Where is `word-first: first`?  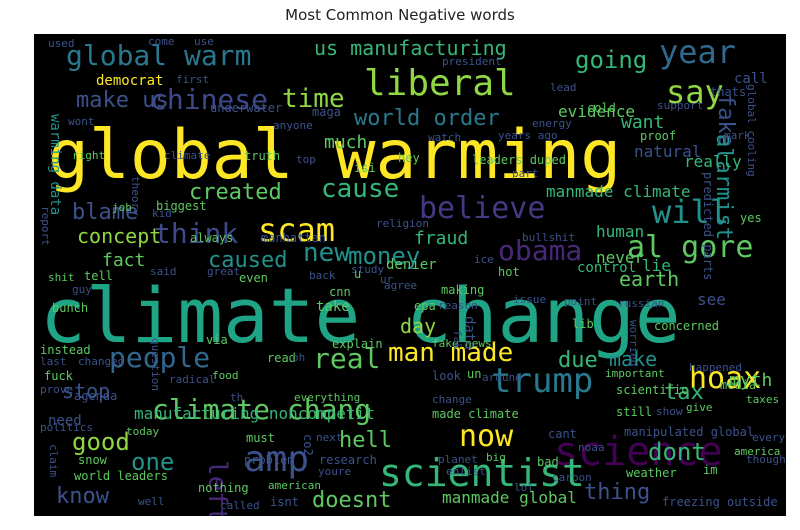
word-first: first is located at coordinates (193, 79).